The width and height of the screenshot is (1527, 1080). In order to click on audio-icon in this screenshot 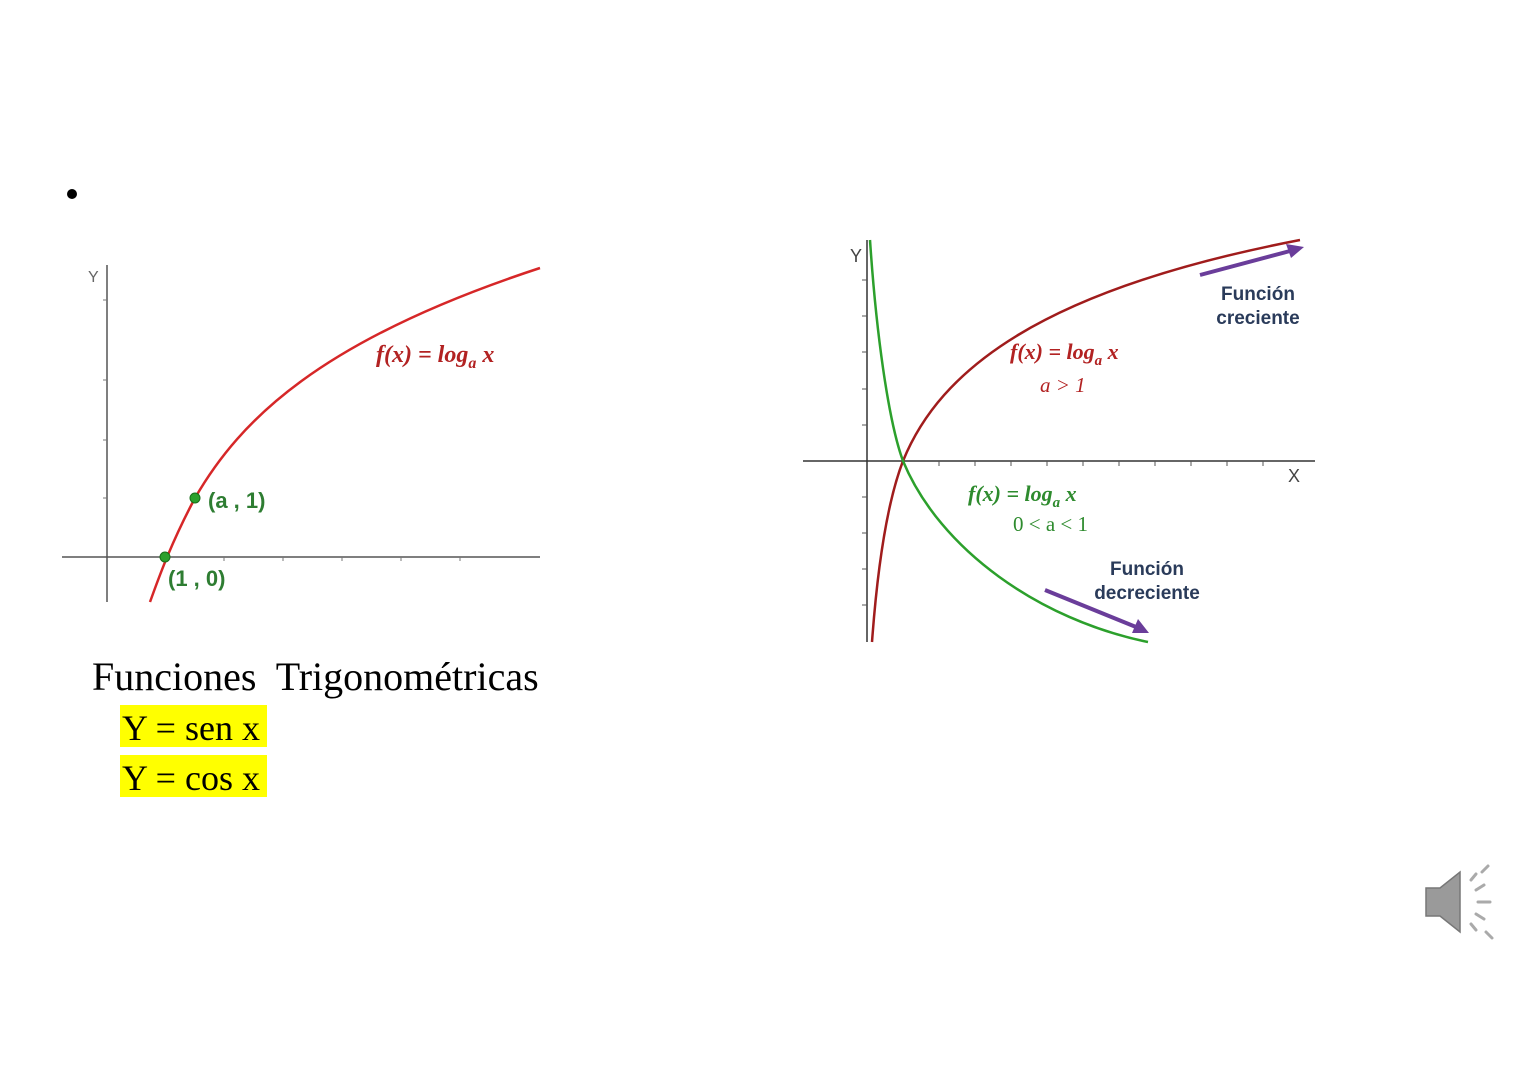, I will do `click(1459, 902)`.